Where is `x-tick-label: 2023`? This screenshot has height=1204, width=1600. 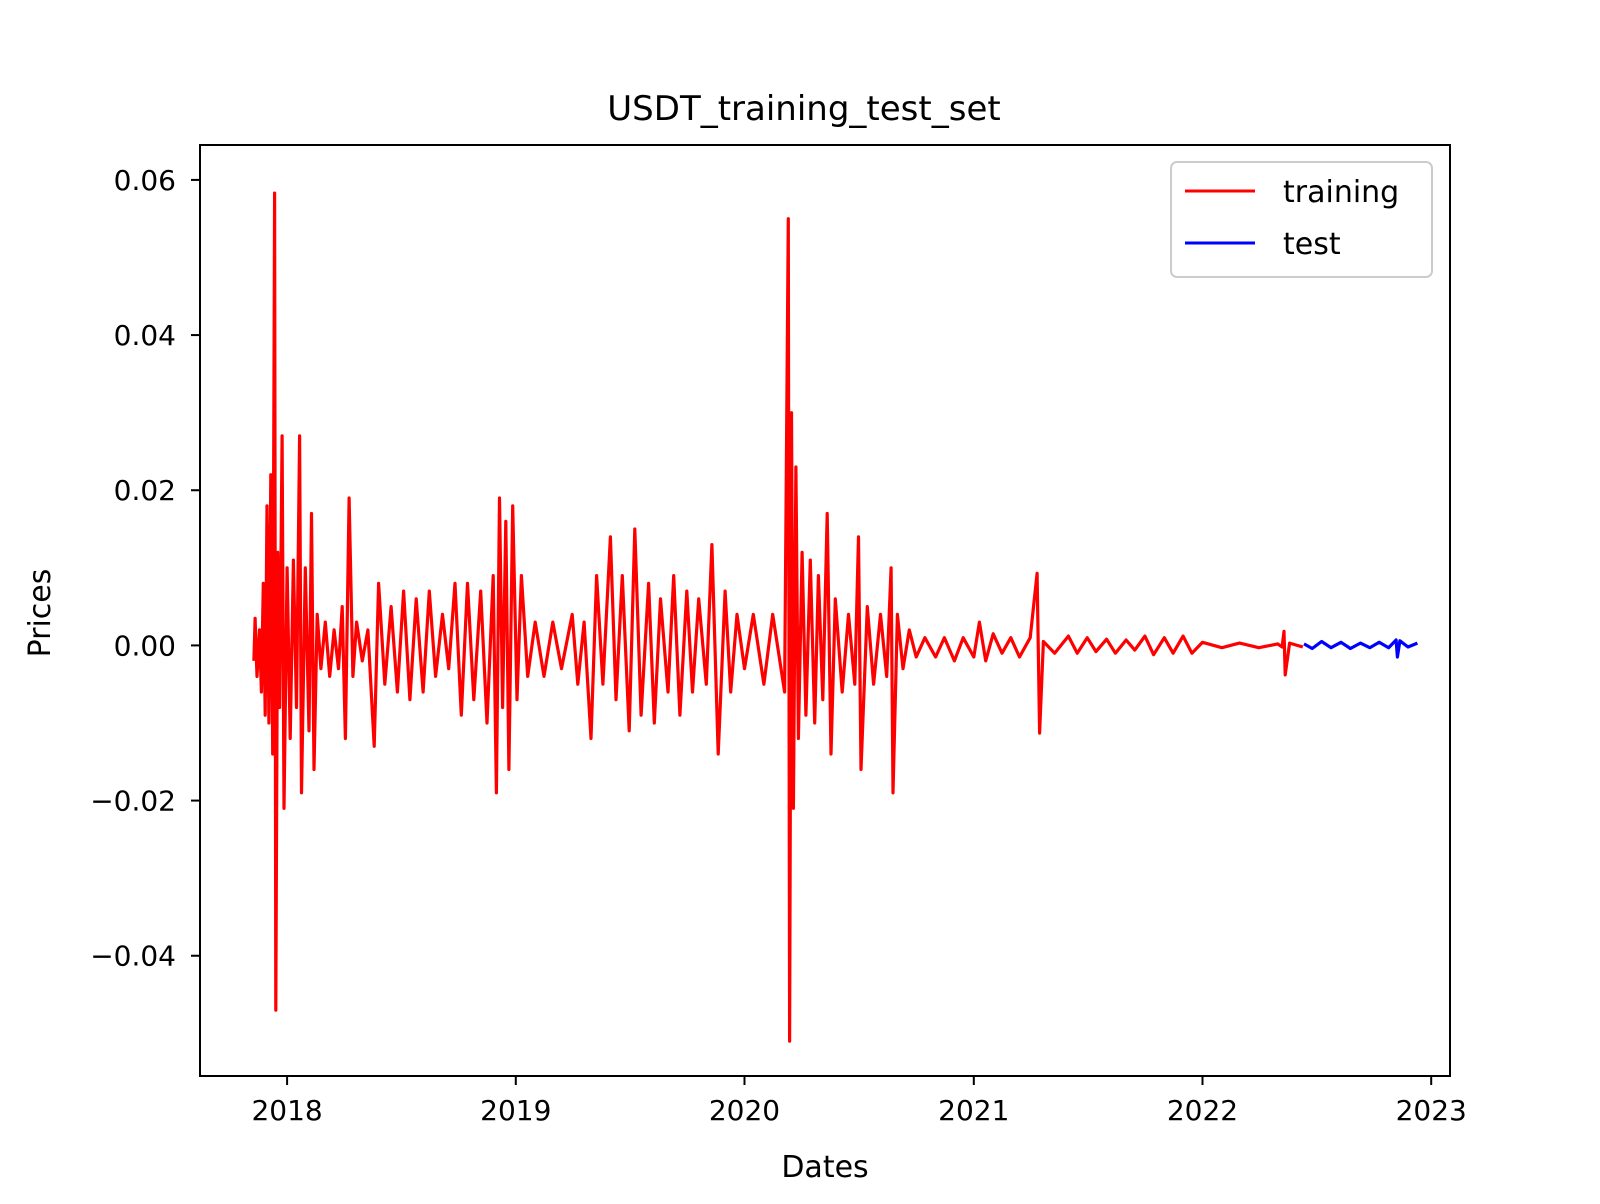 x-tick-label: 2023 is located at coordinates (1431, 1110).